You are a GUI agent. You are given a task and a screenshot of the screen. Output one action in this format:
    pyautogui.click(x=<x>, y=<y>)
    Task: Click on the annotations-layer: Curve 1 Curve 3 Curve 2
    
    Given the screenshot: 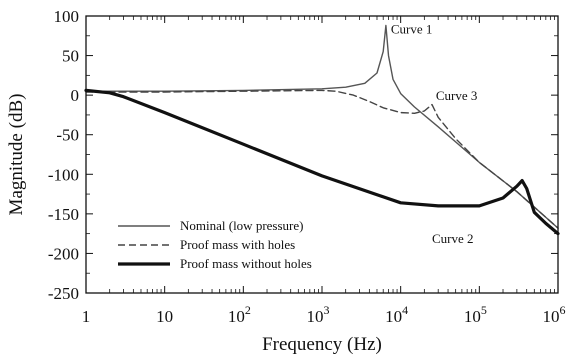 What is the action you would take?
    pyautogui.click(x=434, y=133)
    